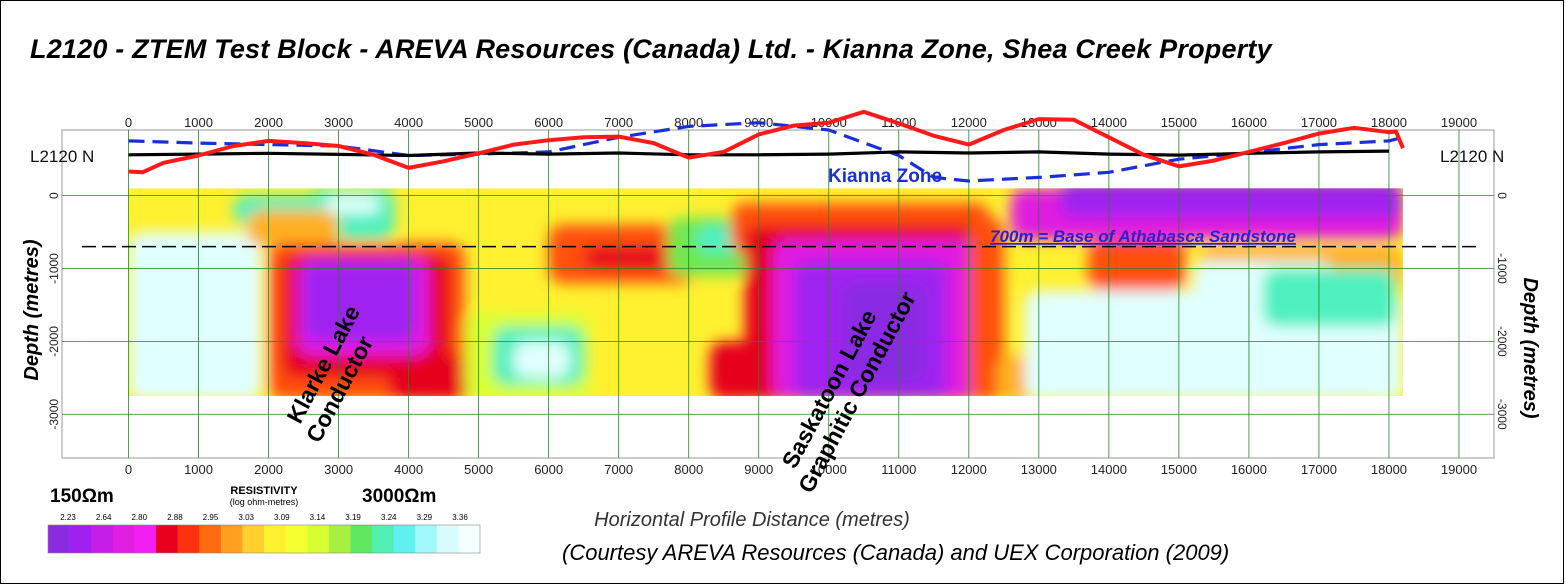 The height and width of the screenshot is (586, 1566). What do you see at coordinates (62, 156) in the screenshot?
I see `line-label-left: L2120 N` at bounding box center [62, 156].